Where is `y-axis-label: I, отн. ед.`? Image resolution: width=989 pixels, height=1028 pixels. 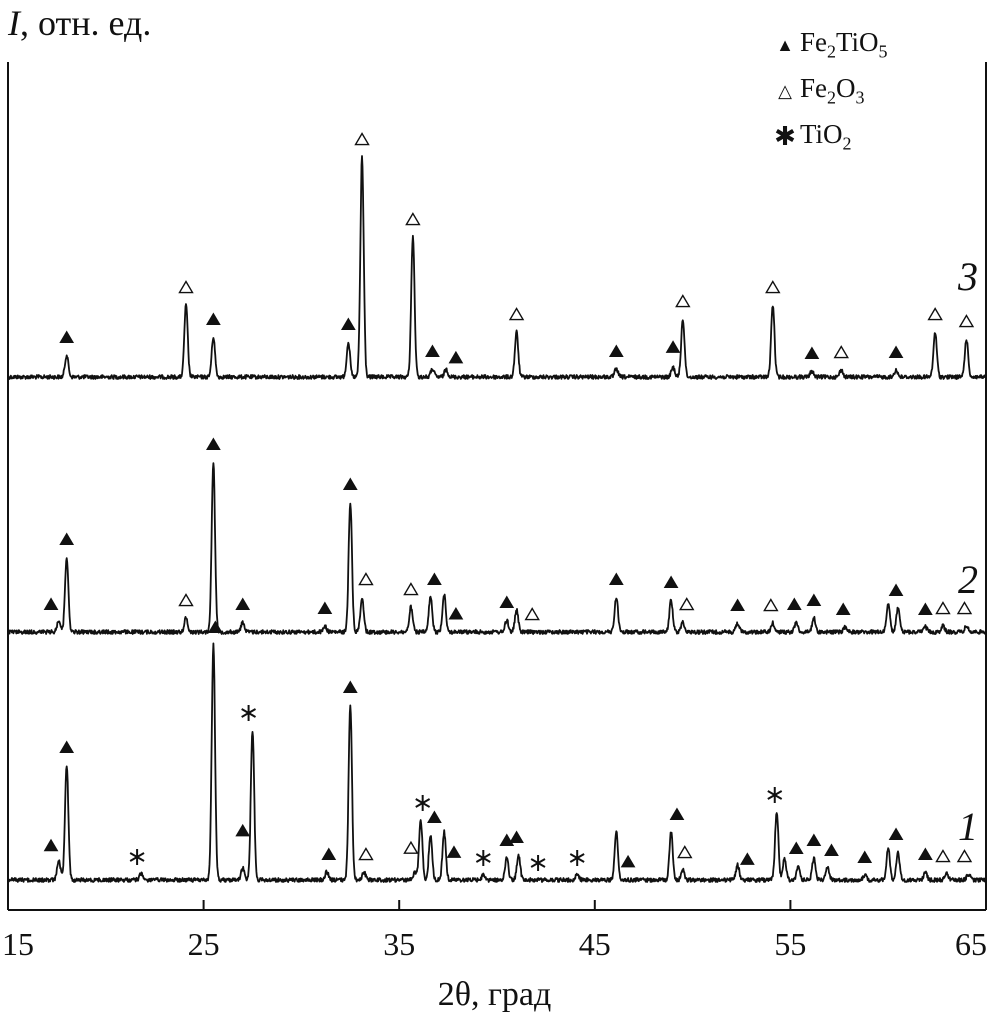
y-axis-label: I, отн. ед. is located at coordinates (79, 23).